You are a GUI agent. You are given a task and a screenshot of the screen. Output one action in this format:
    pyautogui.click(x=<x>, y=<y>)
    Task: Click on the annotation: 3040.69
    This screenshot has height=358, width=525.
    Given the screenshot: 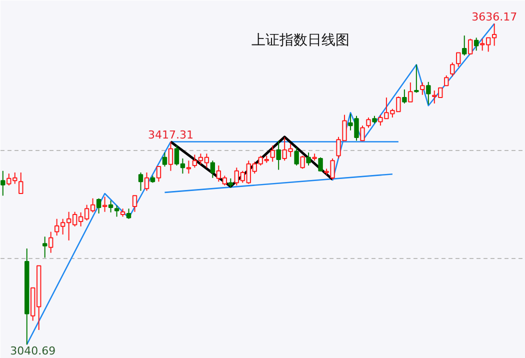 What is the action you would take?
    pyautogui.click(x=33, y=351)
    